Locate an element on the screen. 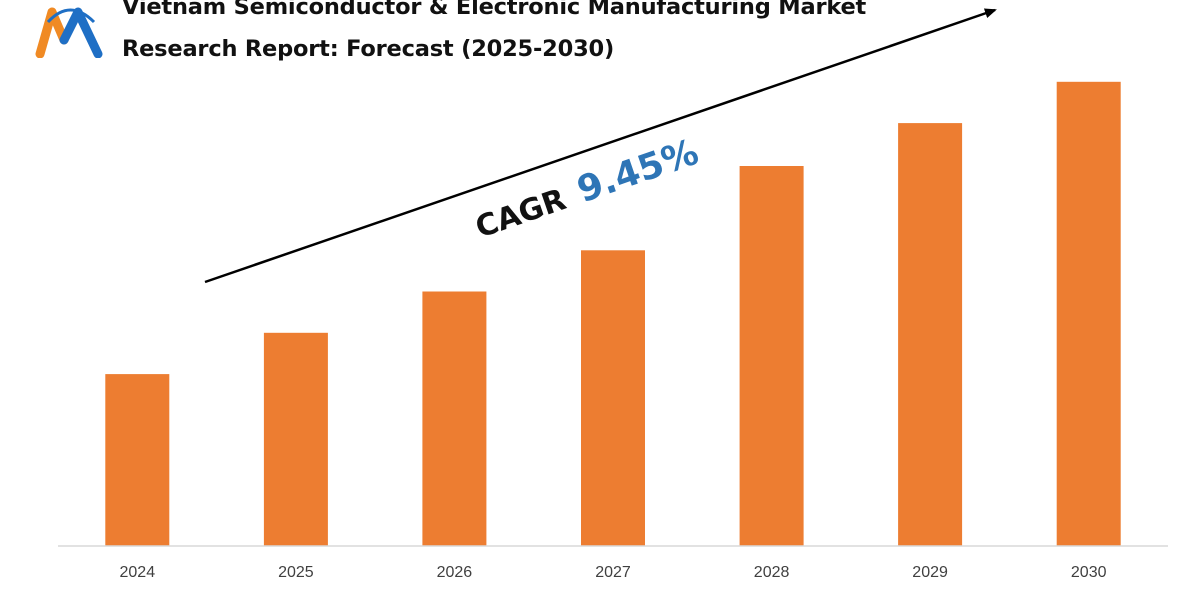  bar-2026 is located at coordinates (454, 418).